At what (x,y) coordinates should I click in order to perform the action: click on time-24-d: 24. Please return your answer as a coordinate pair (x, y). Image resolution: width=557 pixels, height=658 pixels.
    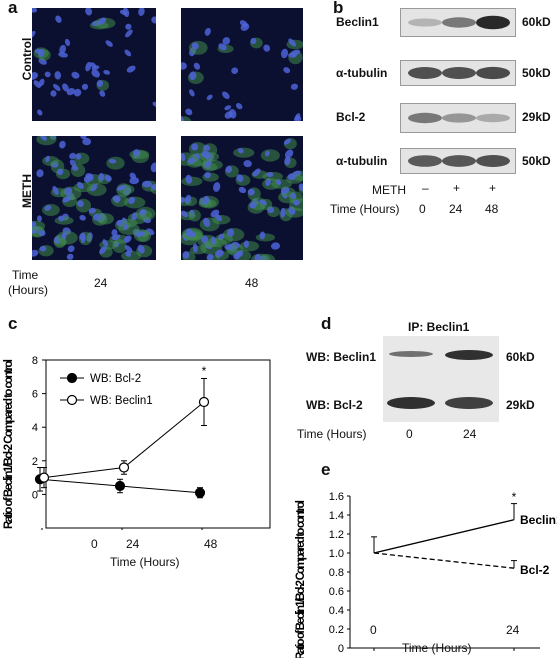
    Looking at the image, I should click on (470, 434).